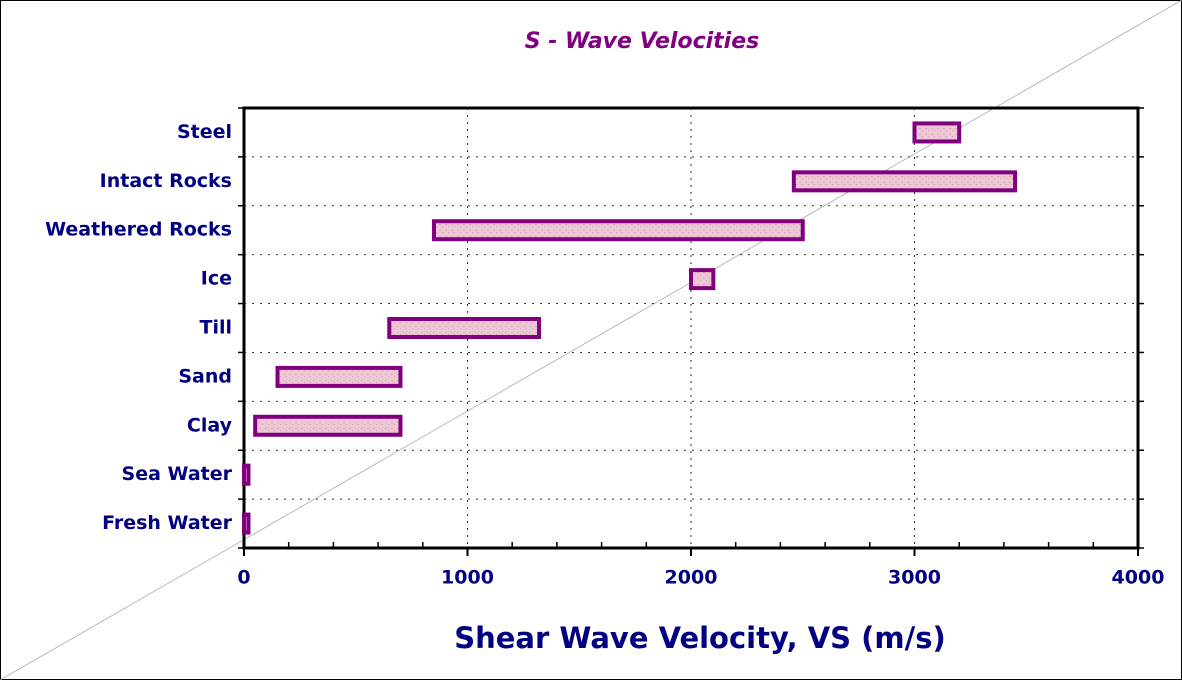  What do you see at coordinates (204, 132) in the screenshot?
I see `y-tick-label: Steel` at bounding box center [204, 132].